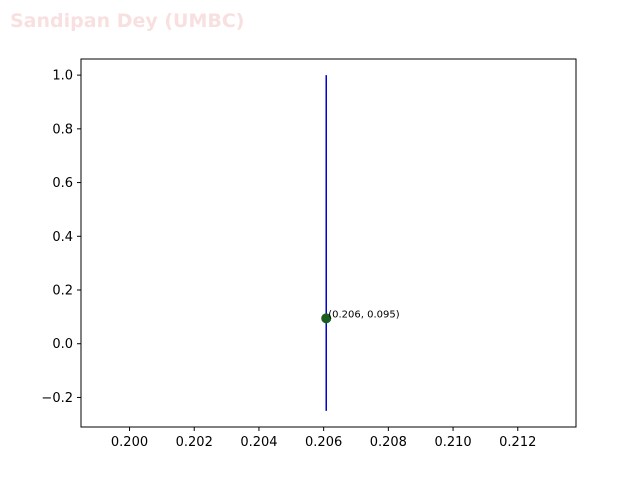 This screenshot has height=480, width=640. I want to click on y-tick-label: 0.4, so click(62, 237).